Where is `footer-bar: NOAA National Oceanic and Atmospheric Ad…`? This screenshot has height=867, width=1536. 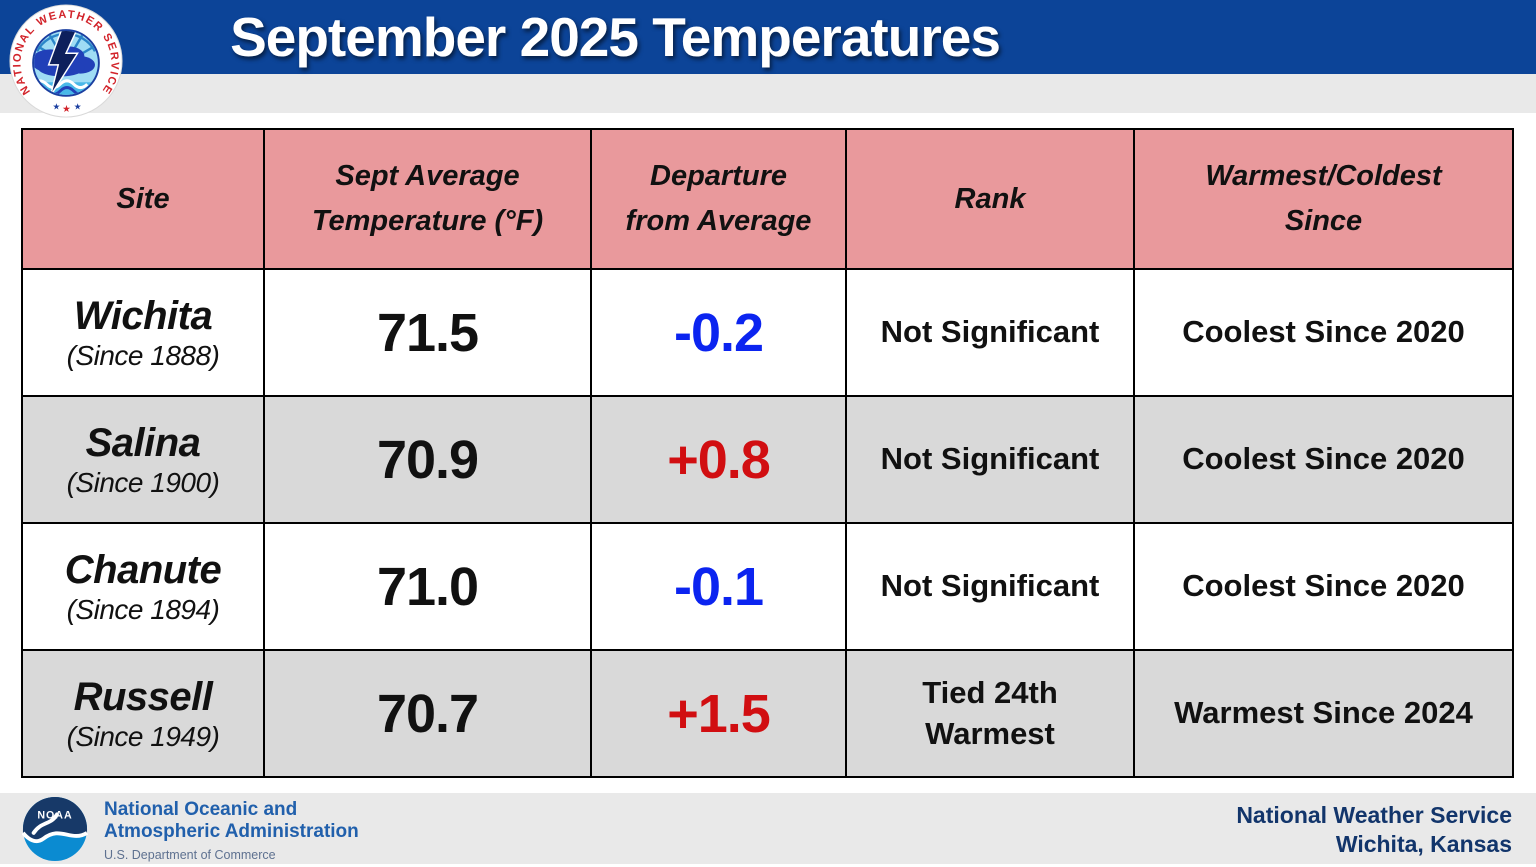
footer-bar: NOAA National Oceanic and Atmospheric Ad… is located at coordinates (768, 828).